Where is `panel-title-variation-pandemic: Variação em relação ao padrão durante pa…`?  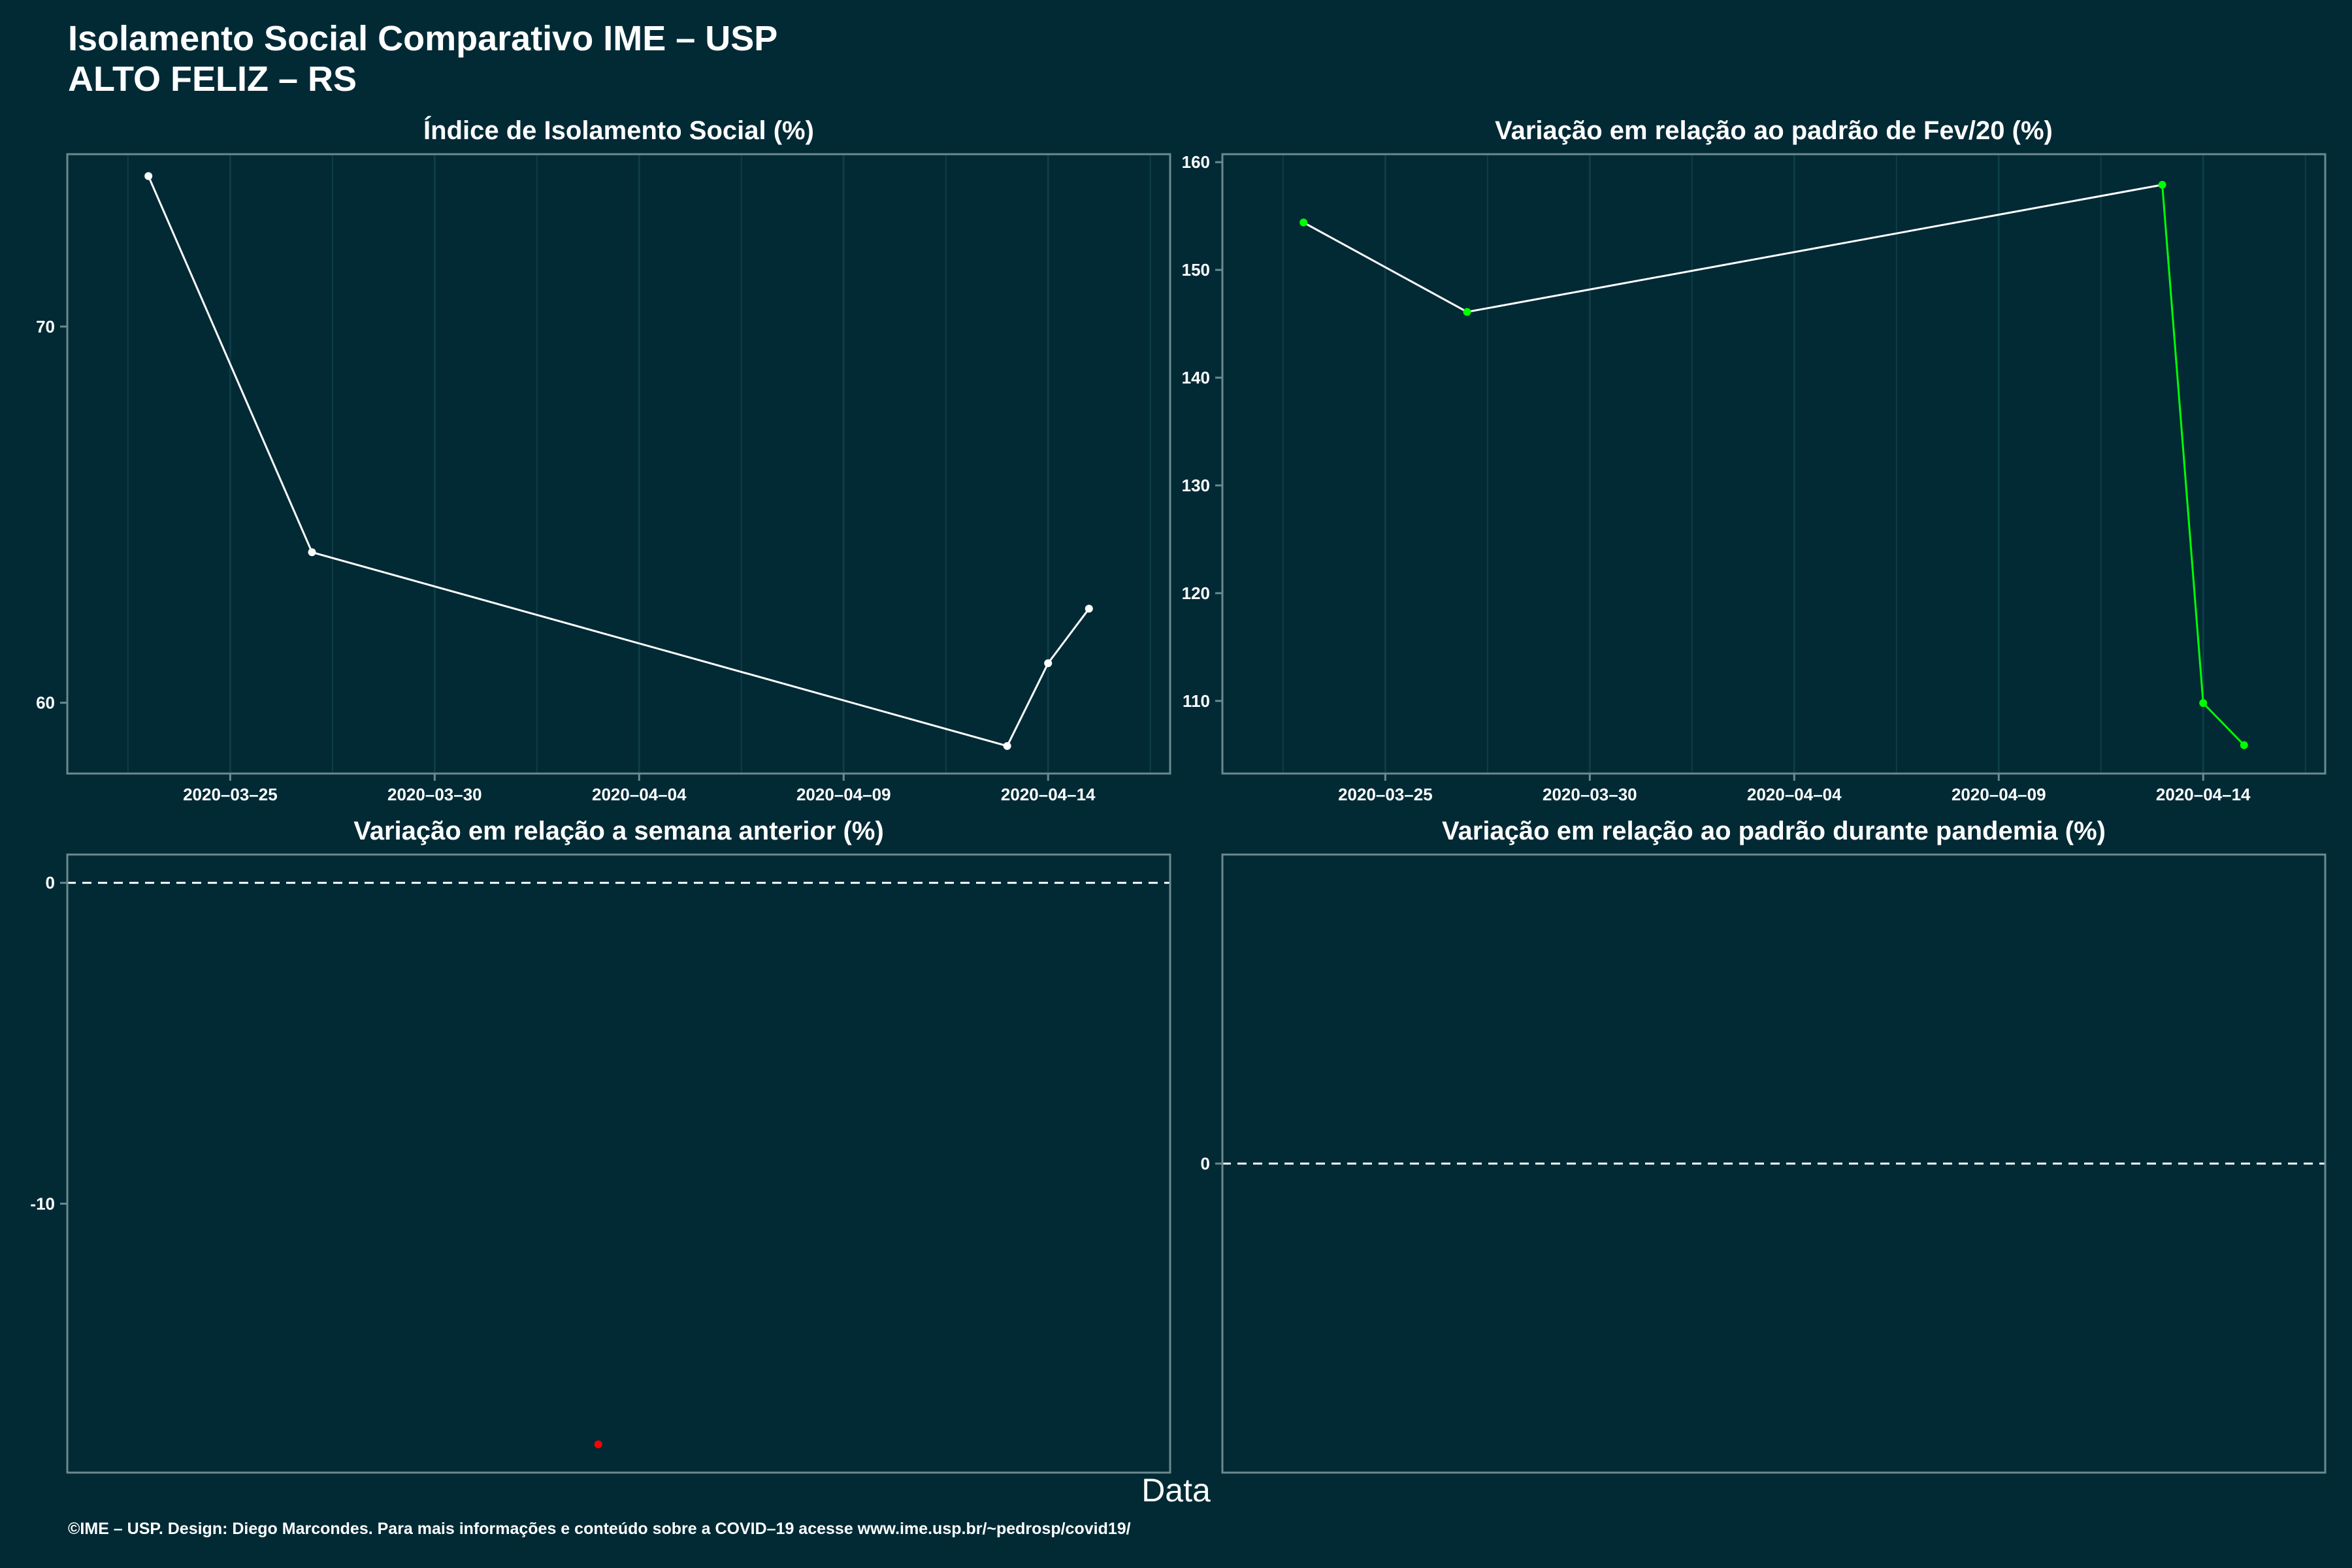 panel-title-variation-pandemic: Variação em relação ao padrão durante pa… is located at coordinates (1774, 831).